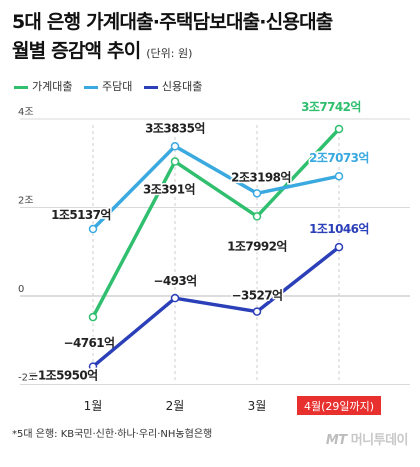 The image size is (420, 467). Describe the element at coordinates (216, 187) in the screenshot. I see `series-line-mortgage` at that location.